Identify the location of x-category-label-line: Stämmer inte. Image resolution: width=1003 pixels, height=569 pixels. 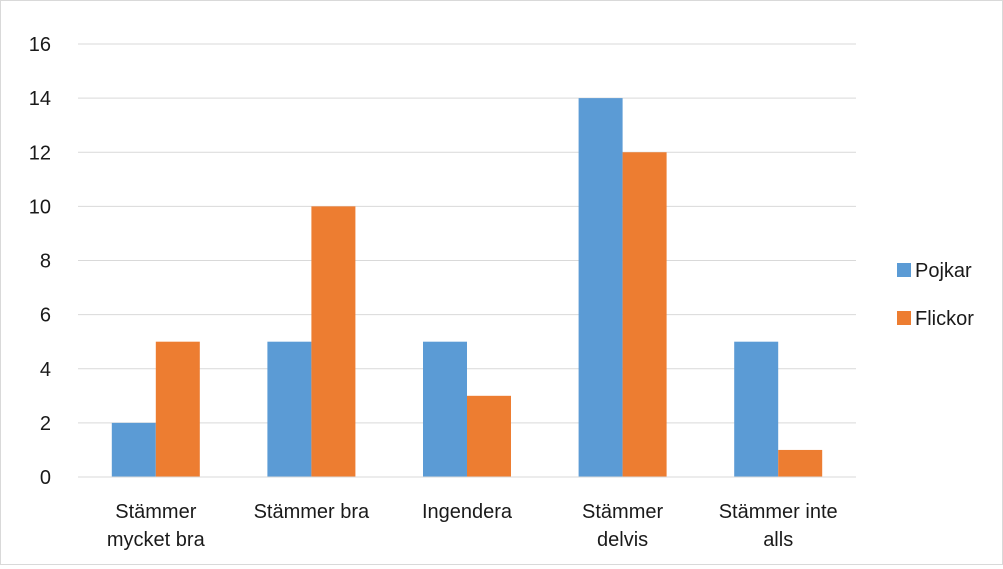
(778, 512).